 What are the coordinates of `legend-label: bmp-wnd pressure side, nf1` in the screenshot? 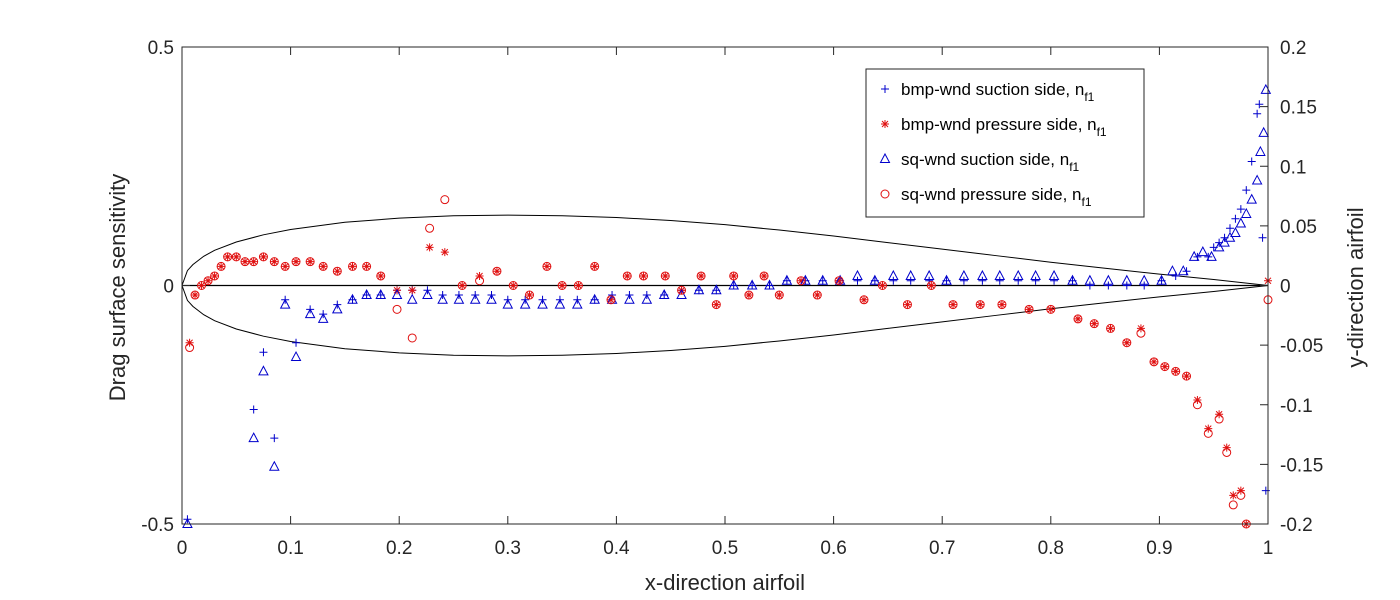 It's located at (1004, 127).